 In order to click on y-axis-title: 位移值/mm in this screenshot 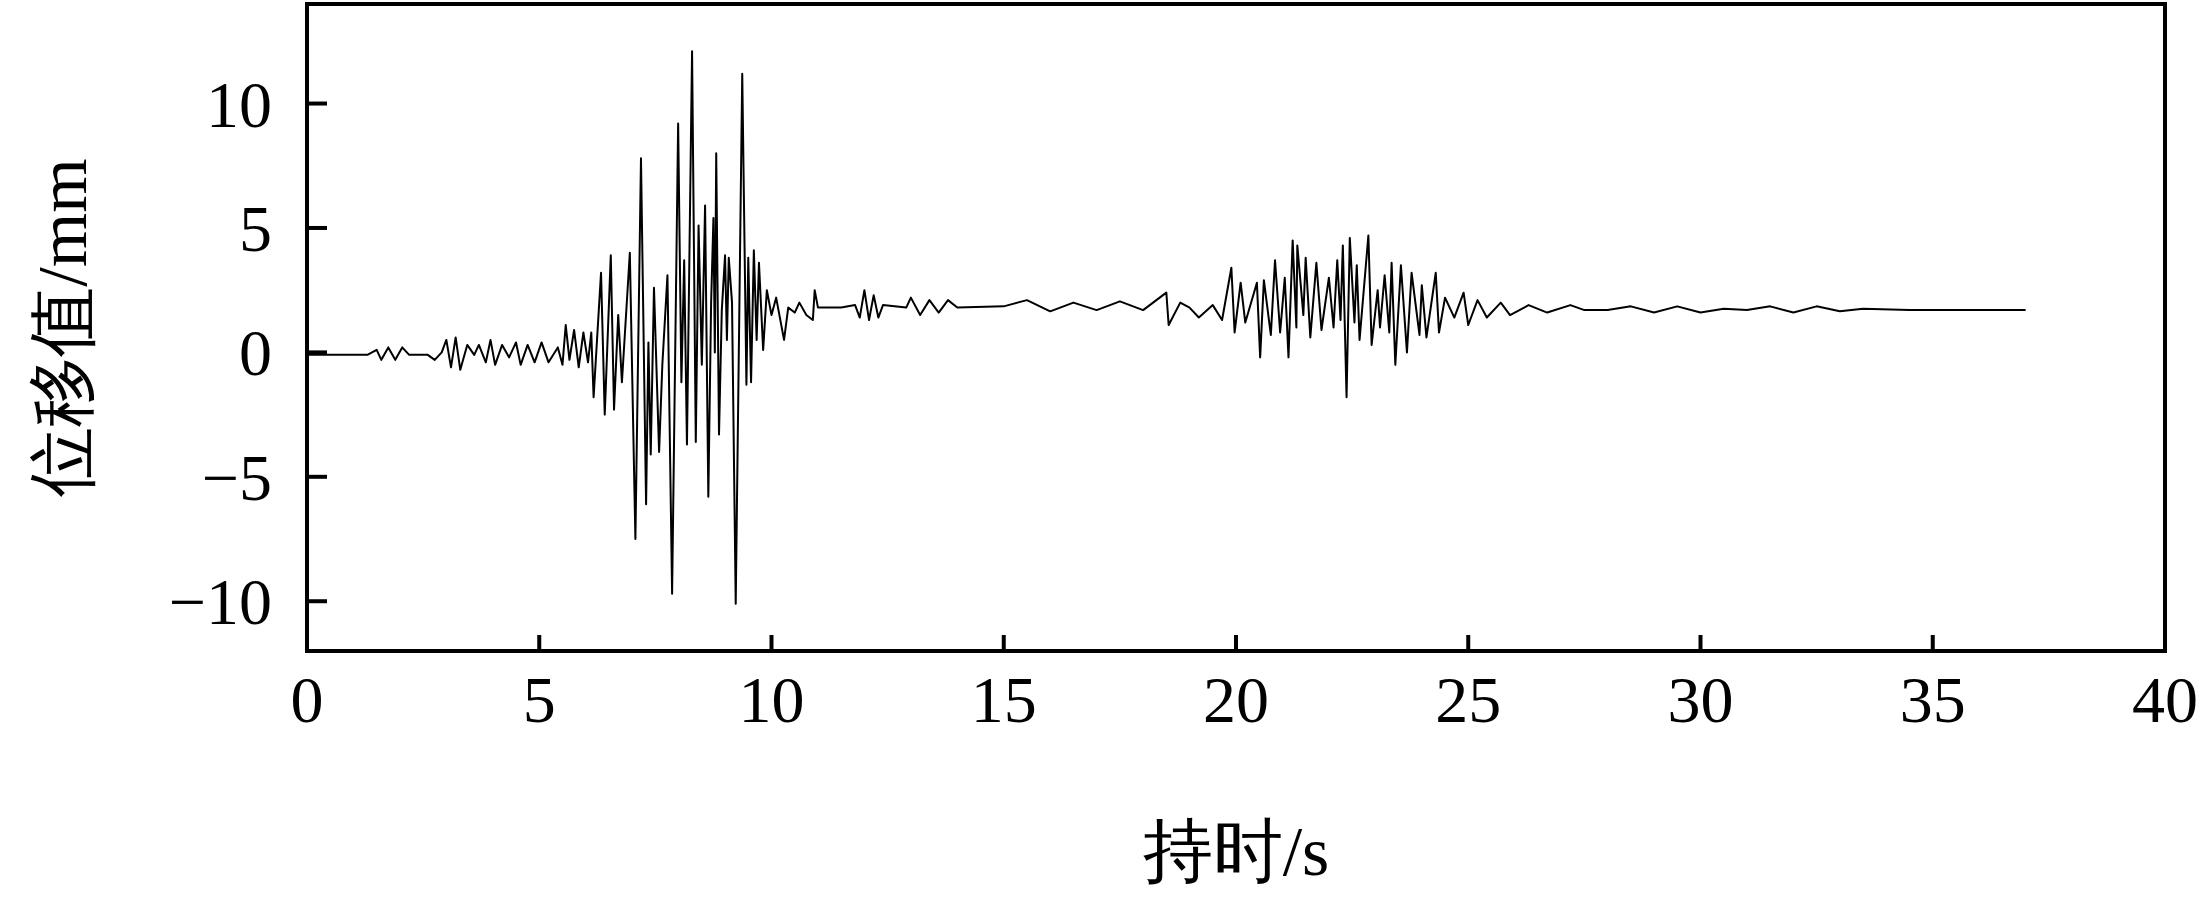, I will do `click(63, 327)`.